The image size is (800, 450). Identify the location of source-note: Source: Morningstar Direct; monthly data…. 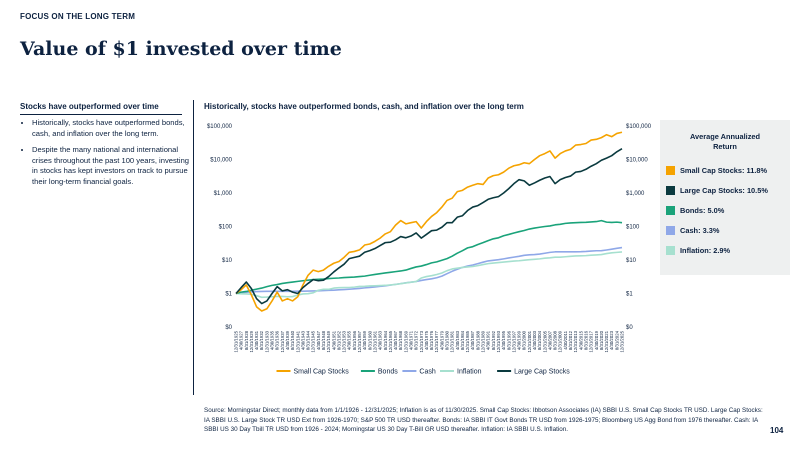
(483, 420).